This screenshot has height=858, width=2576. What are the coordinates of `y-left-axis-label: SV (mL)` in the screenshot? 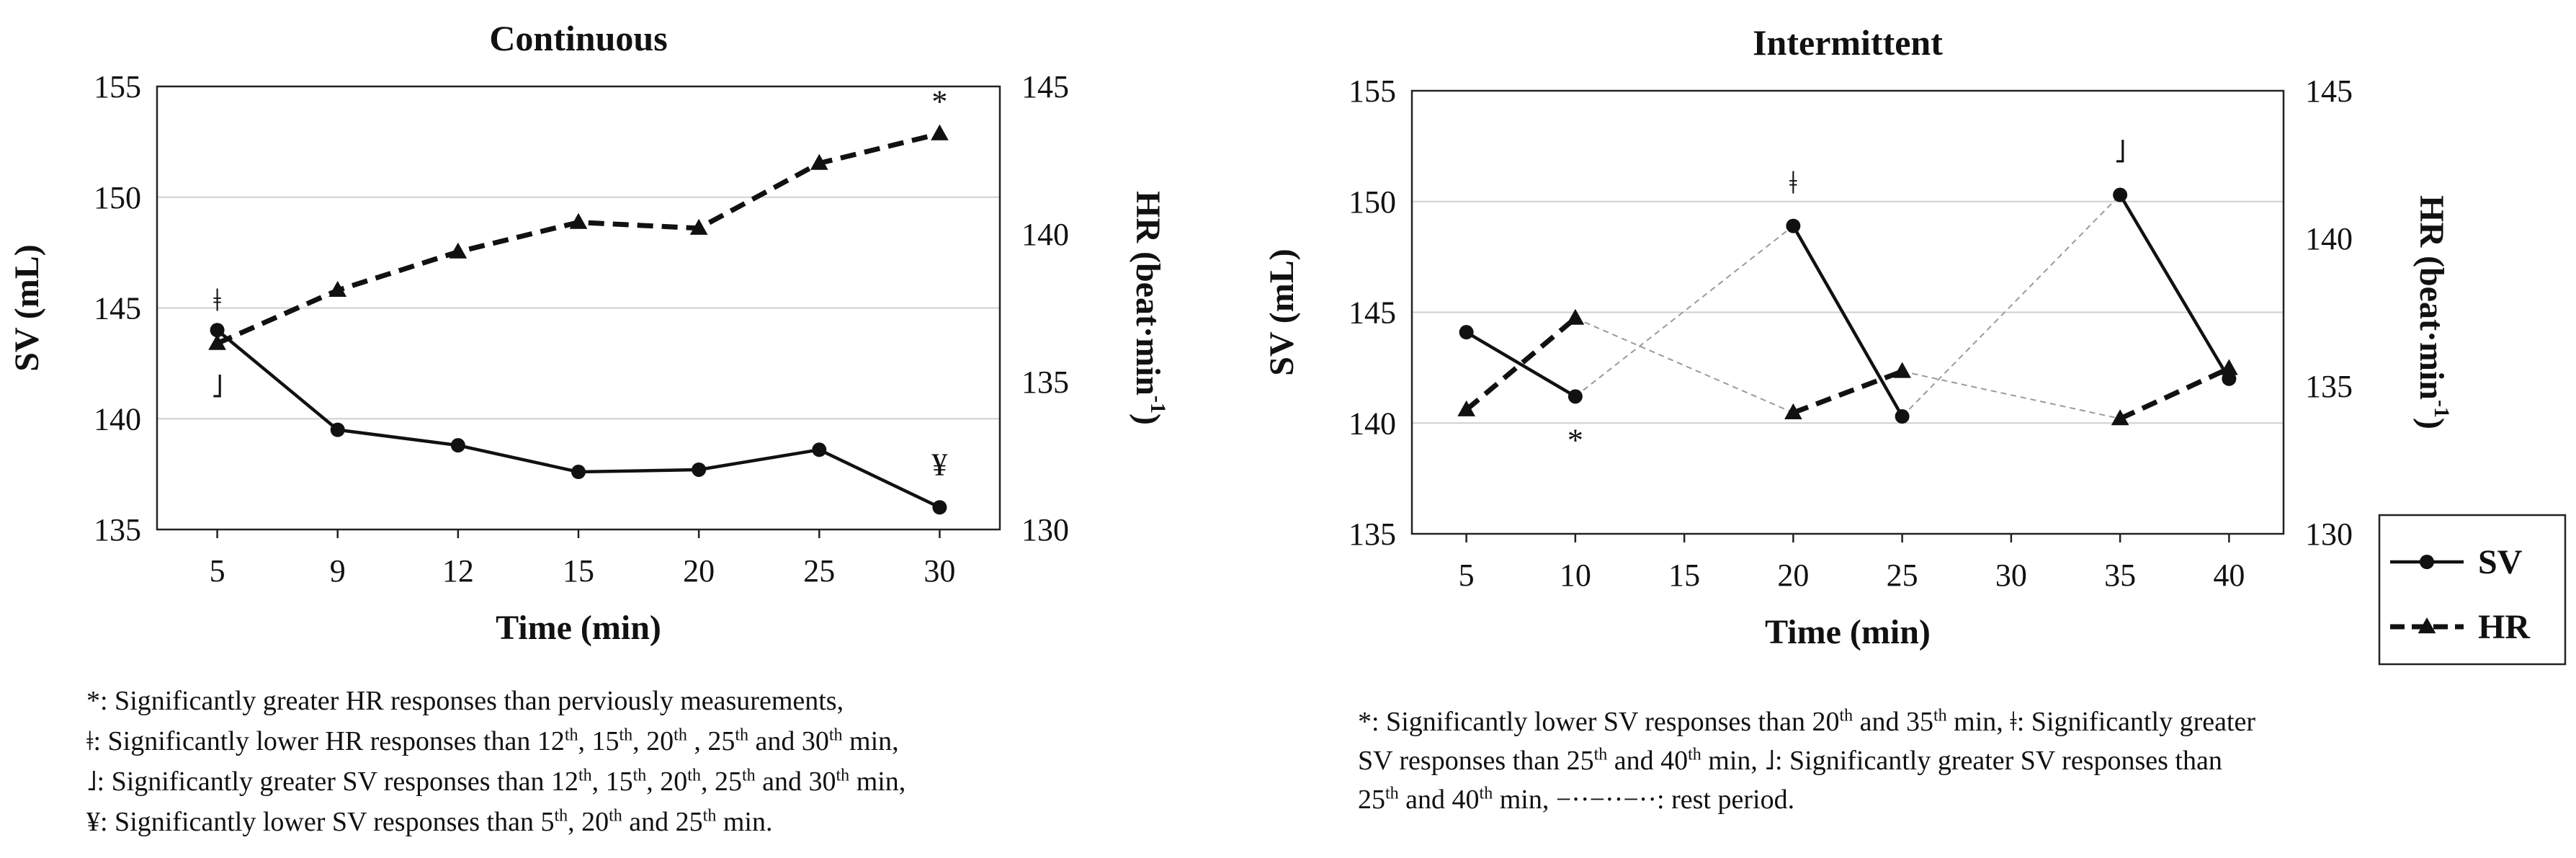 It's located at (1282, 312).